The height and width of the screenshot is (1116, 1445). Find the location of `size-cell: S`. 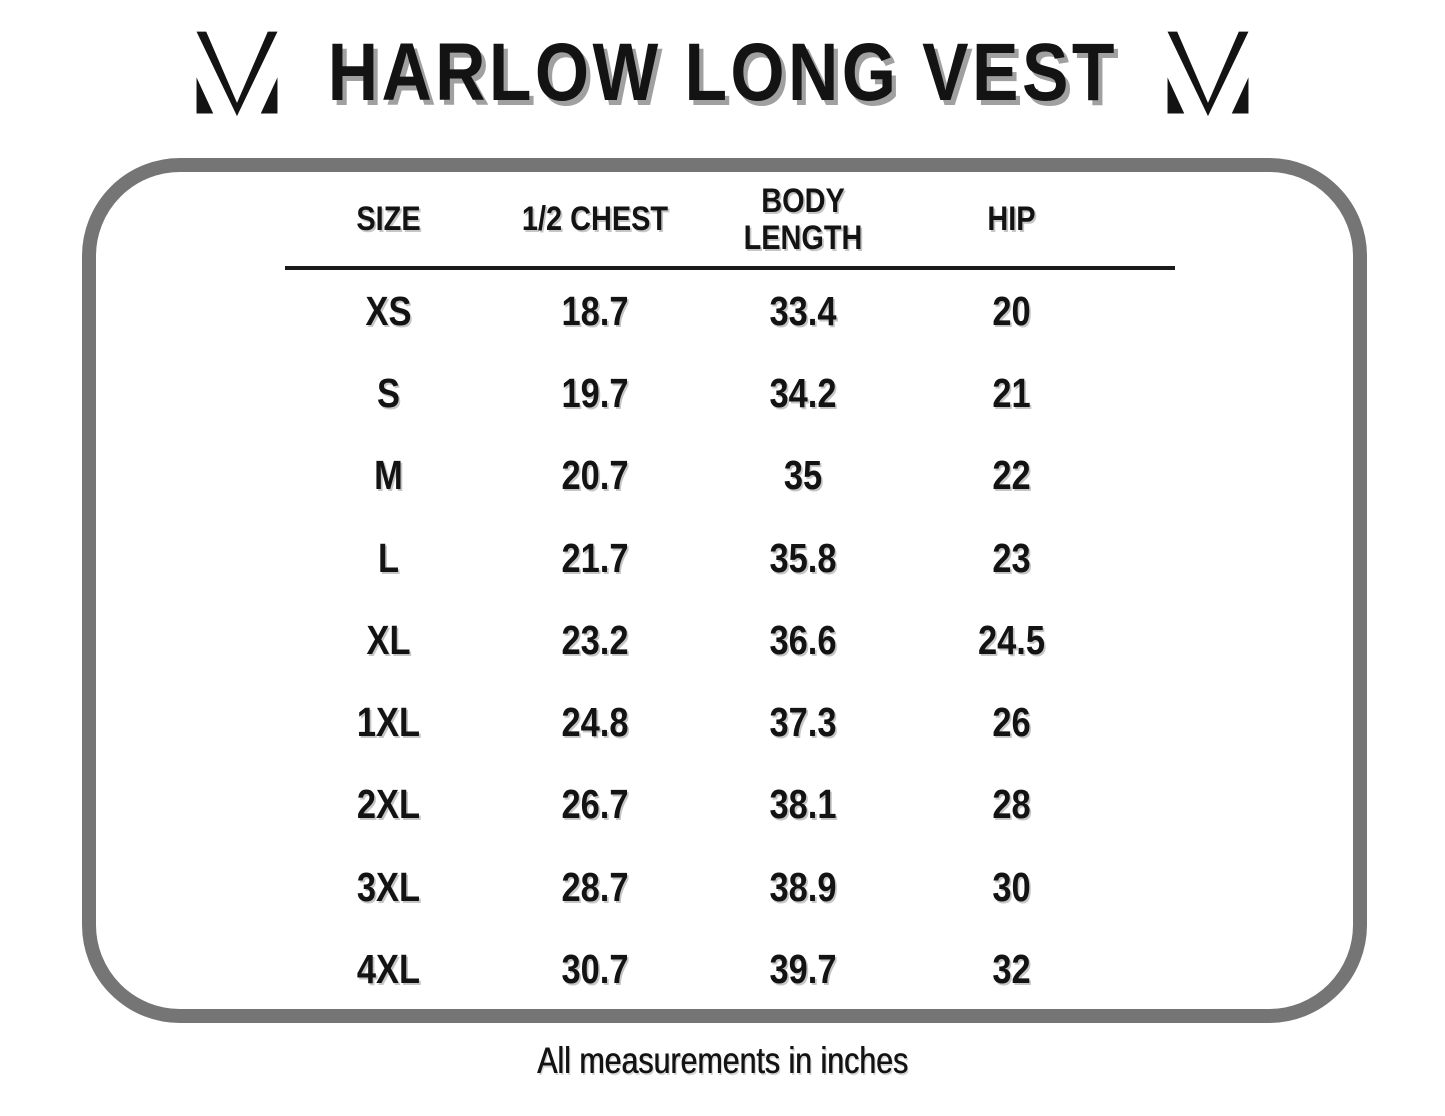

size-cell: S is located at coordinates (388, 392).